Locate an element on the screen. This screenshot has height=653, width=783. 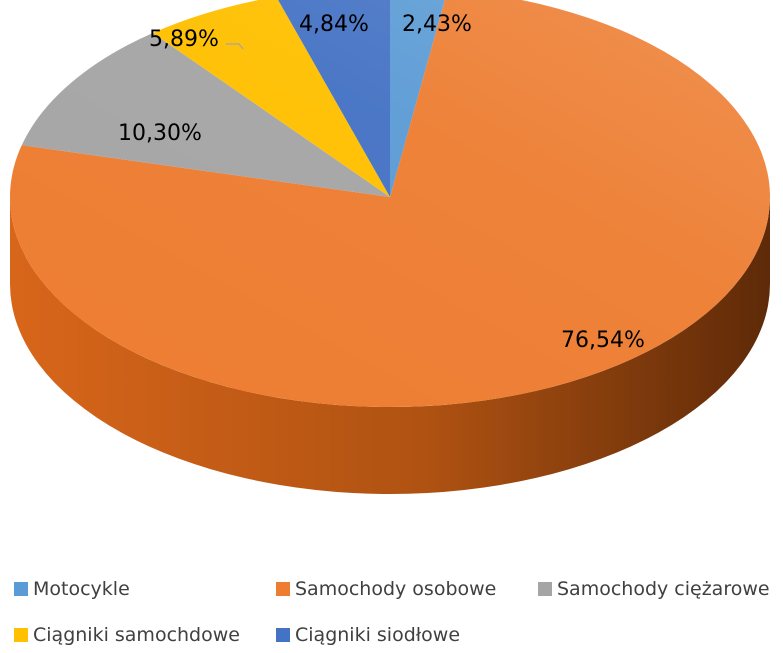
data-label-motocykle: 2,43% is located at coordinates (437, 24).